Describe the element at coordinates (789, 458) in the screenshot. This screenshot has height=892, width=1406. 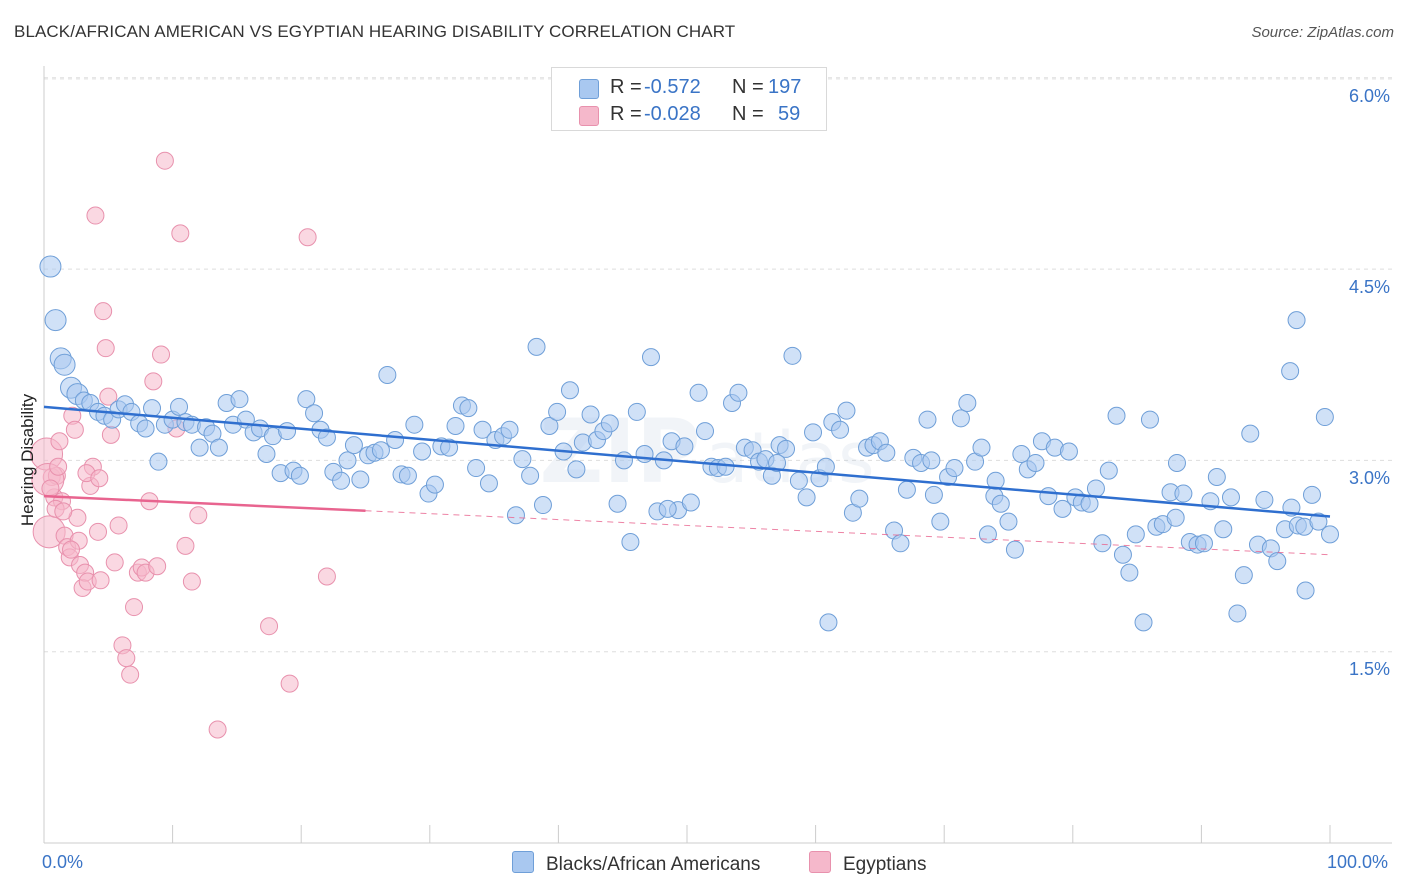
I see `svg-text: atlas` at that location.